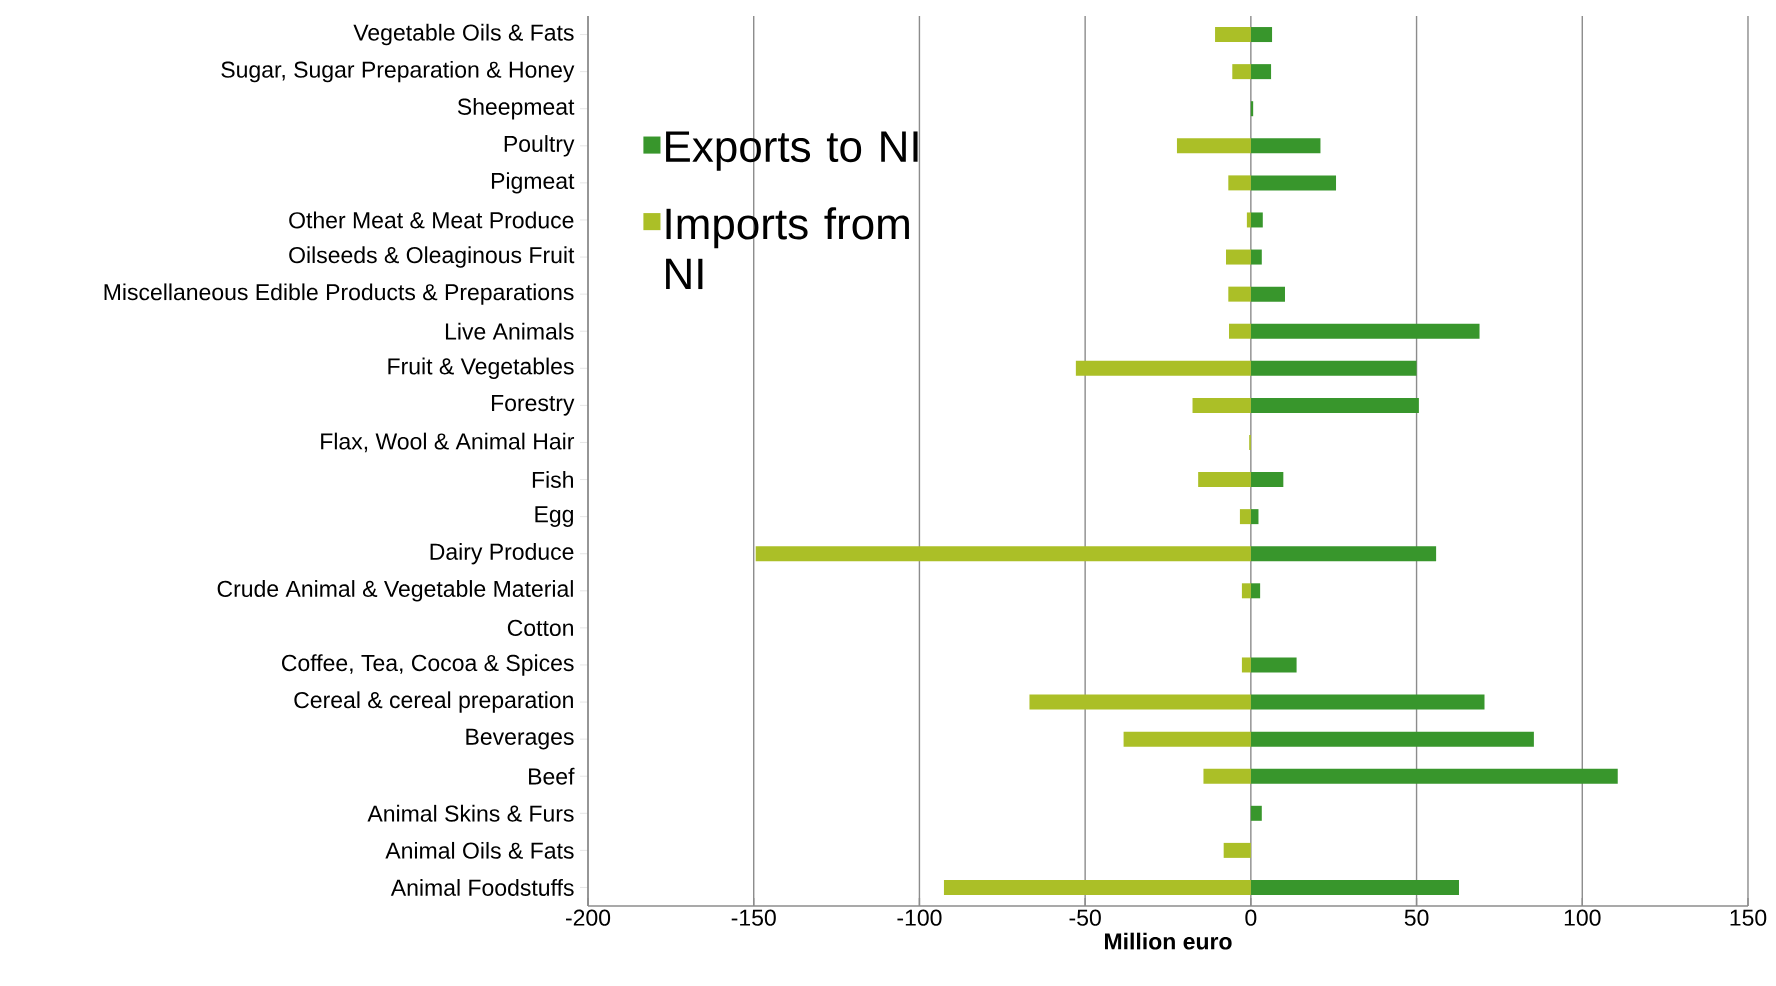 This screenshot has width=1776, height=986. Describe the element at coordinates (533, 183) in the screenshot. I see `y-tick-label: Pigmeat` at that location.